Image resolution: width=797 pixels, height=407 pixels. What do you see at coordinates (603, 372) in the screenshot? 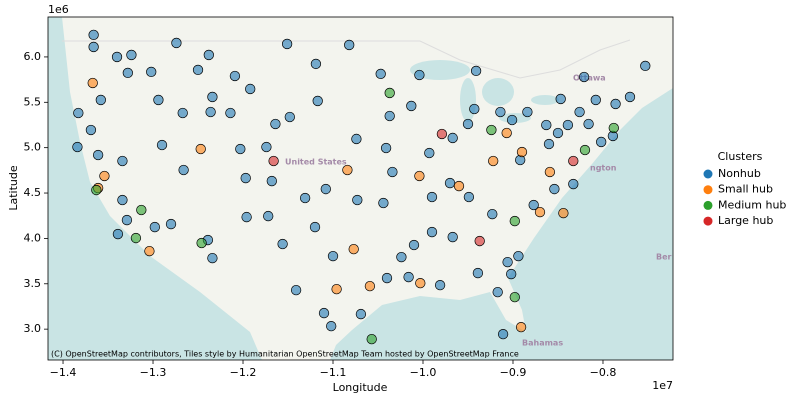
I see `x-tick-label: −0.8` at bounding box center [603, 372].